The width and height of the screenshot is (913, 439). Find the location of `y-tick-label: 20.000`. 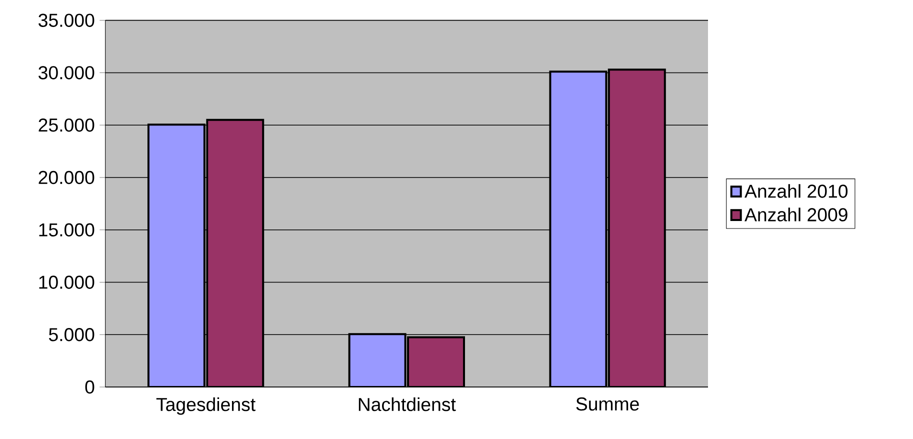

y-tick-label: 20.000 is located at coordinates (66, 177).